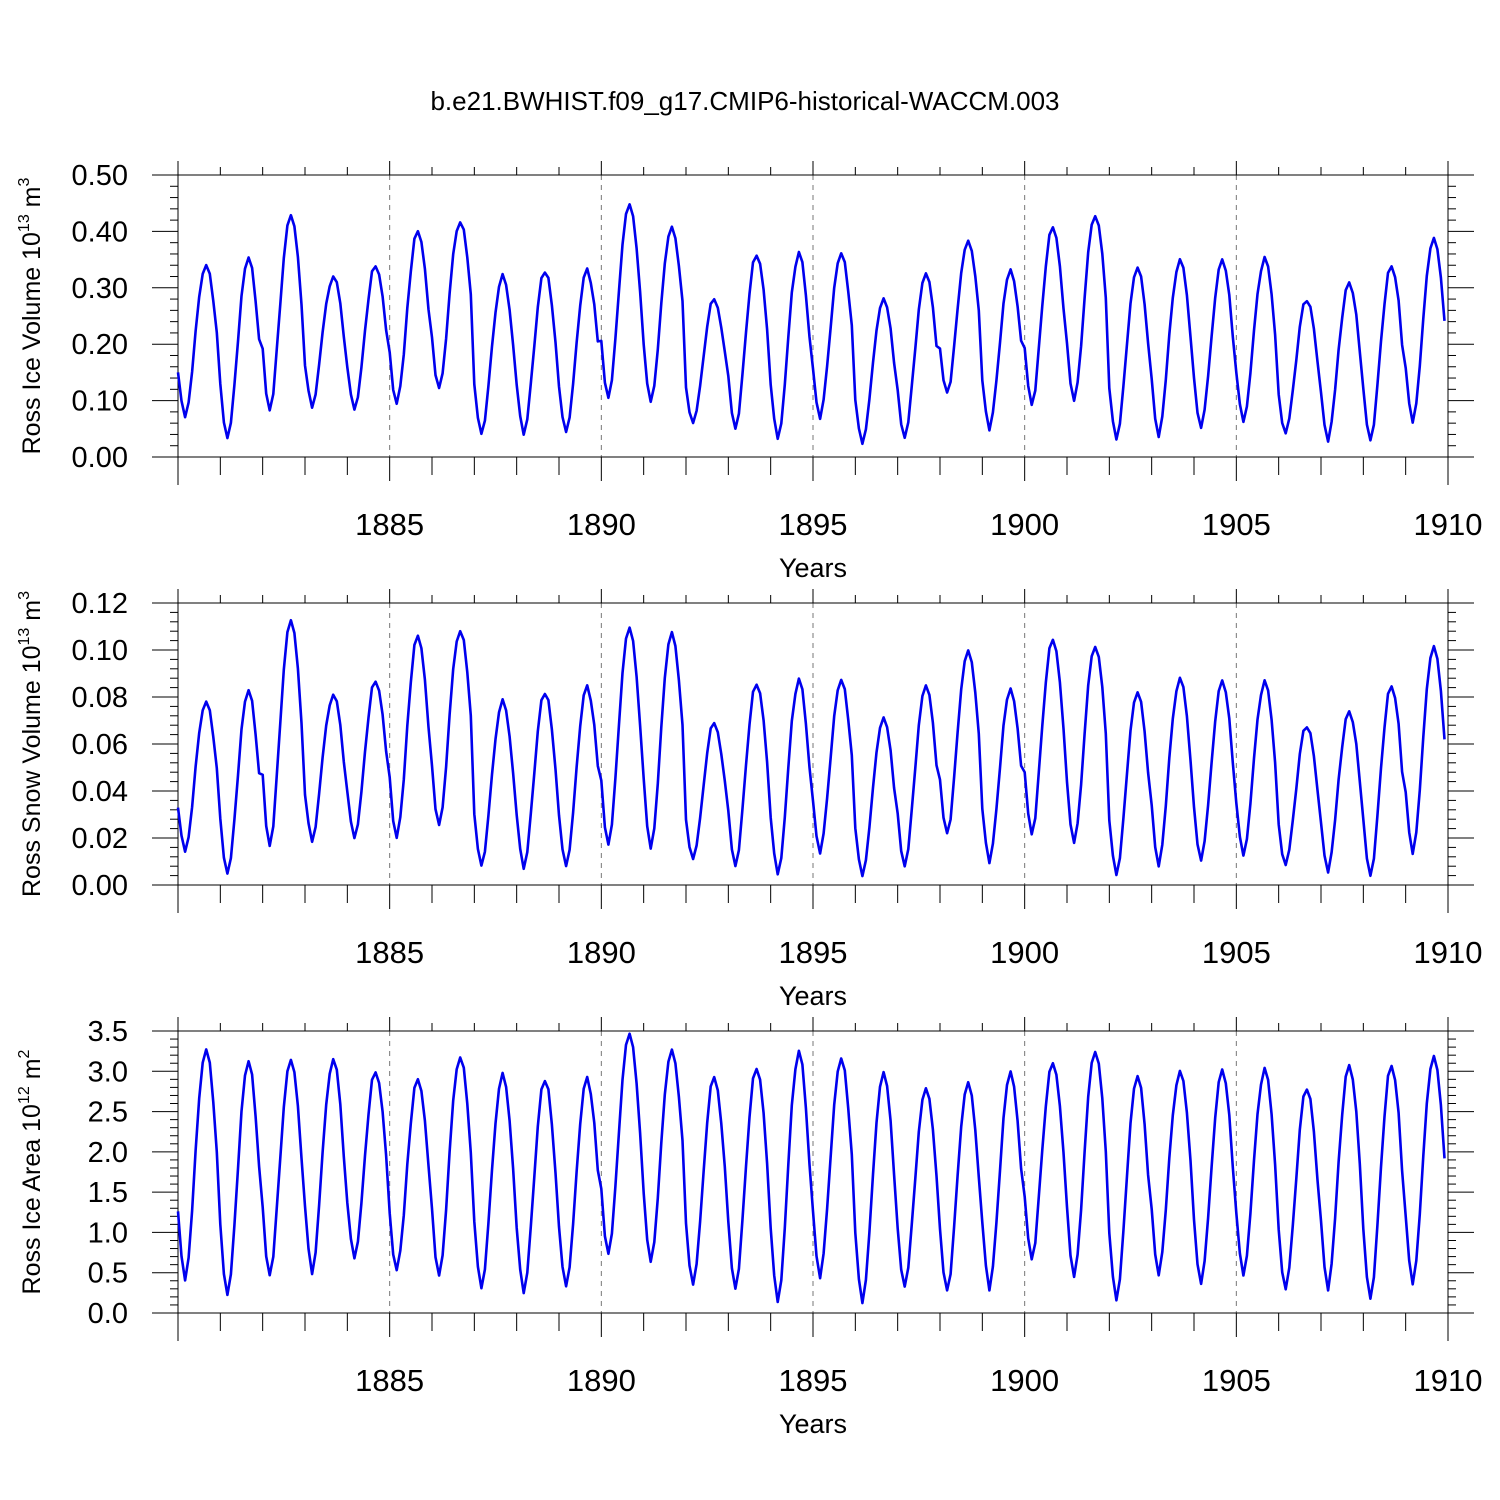  What do you see at coordinates (31, 1171) in the screenshot?
I see `y-axis-label: Ross Ice Area 1012 m2` at bounding box center [31, 1171].